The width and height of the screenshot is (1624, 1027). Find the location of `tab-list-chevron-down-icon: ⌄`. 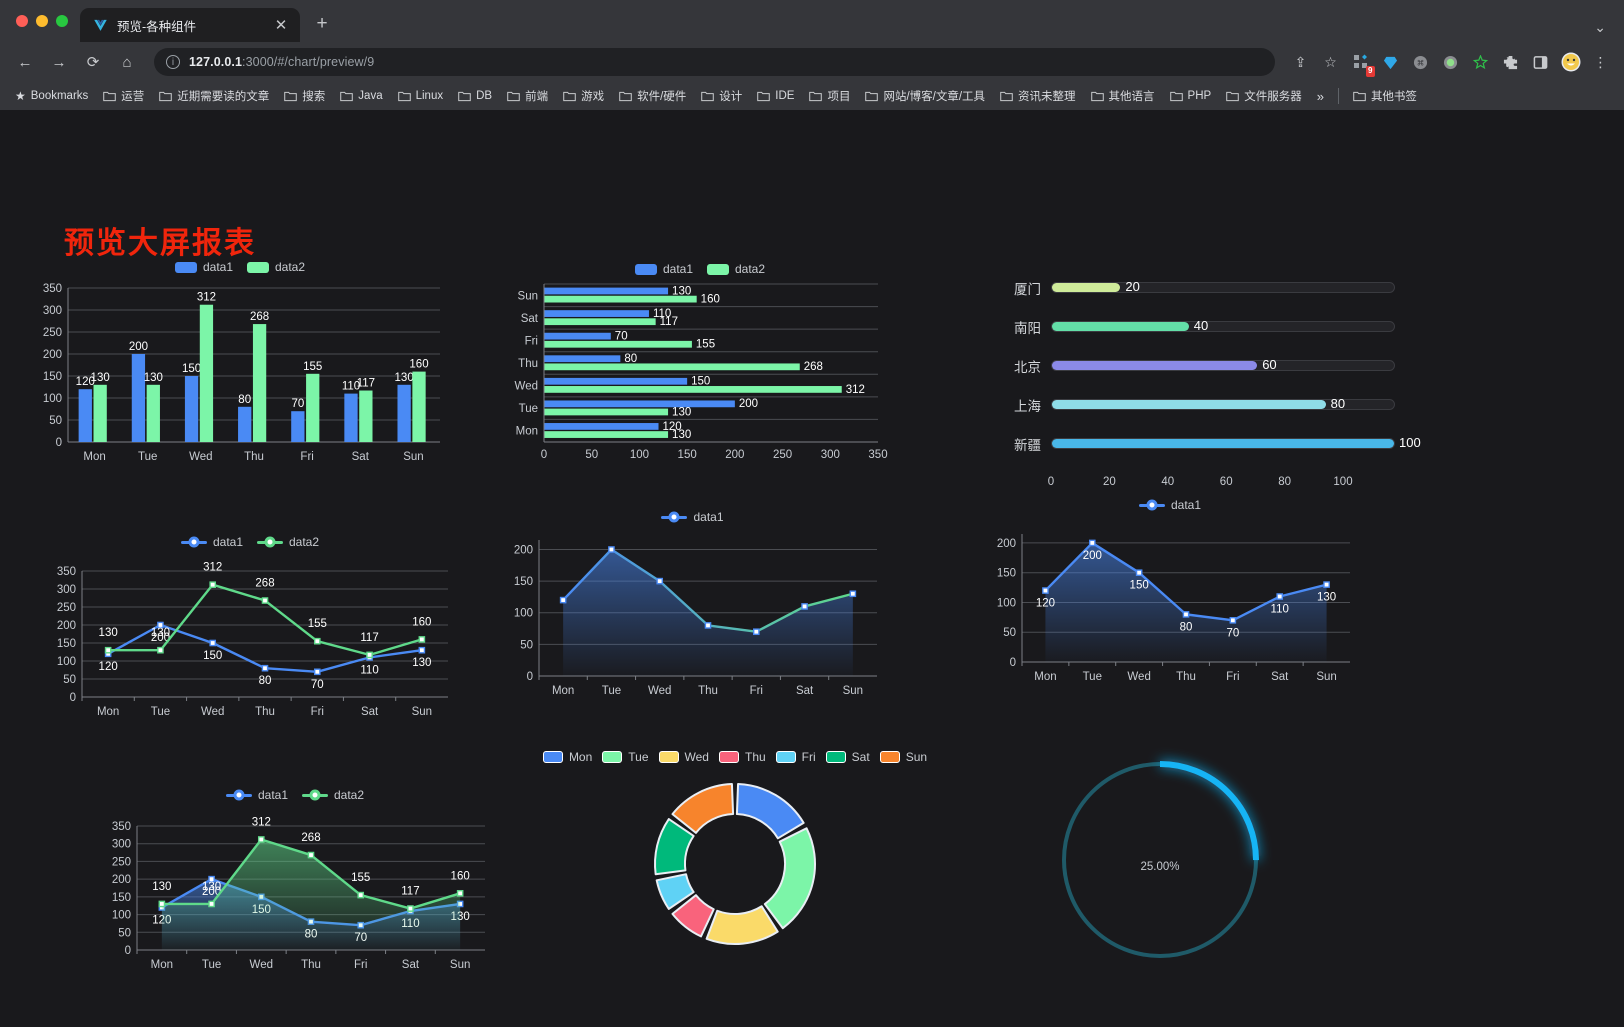

tab-list-chevron-down-icon: ⌄ is located at coordinates (1600, 27).